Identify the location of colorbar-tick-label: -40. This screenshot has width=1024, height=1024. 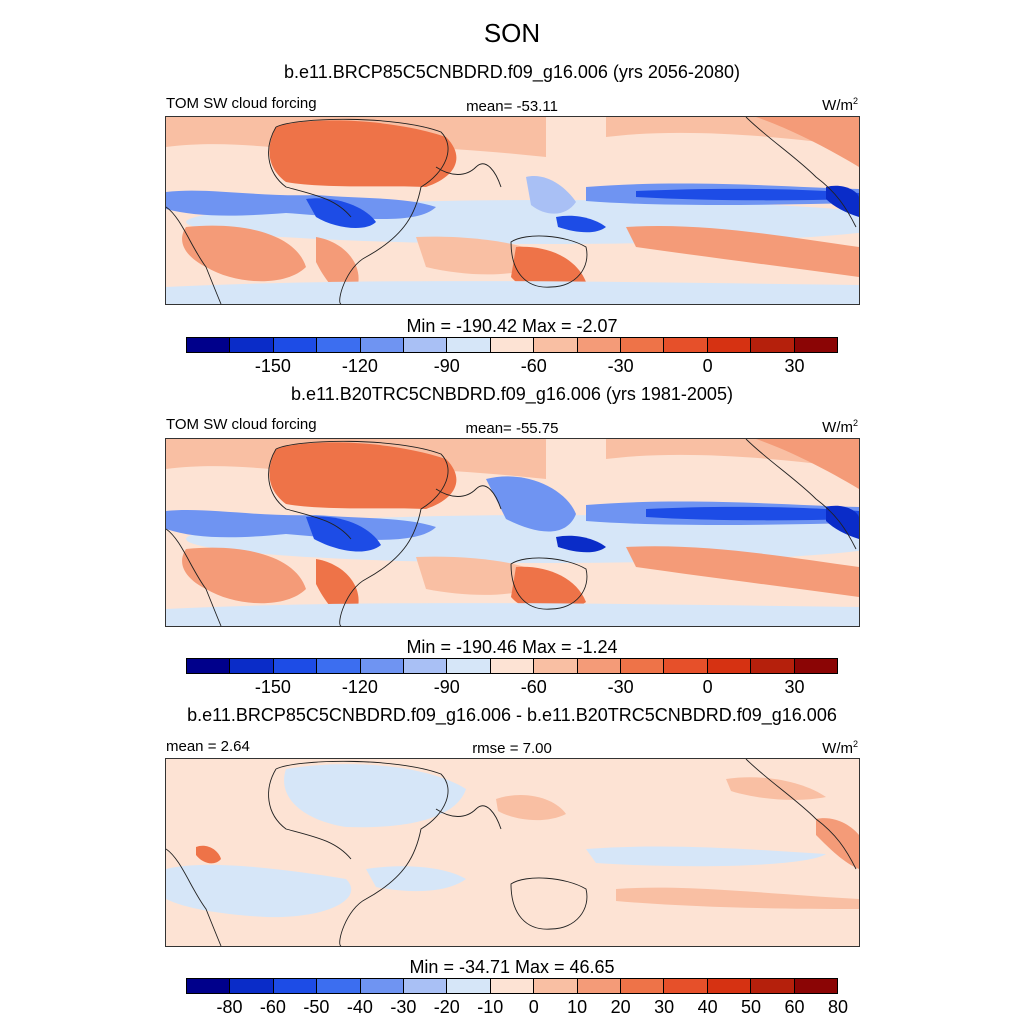
(359, 1007).